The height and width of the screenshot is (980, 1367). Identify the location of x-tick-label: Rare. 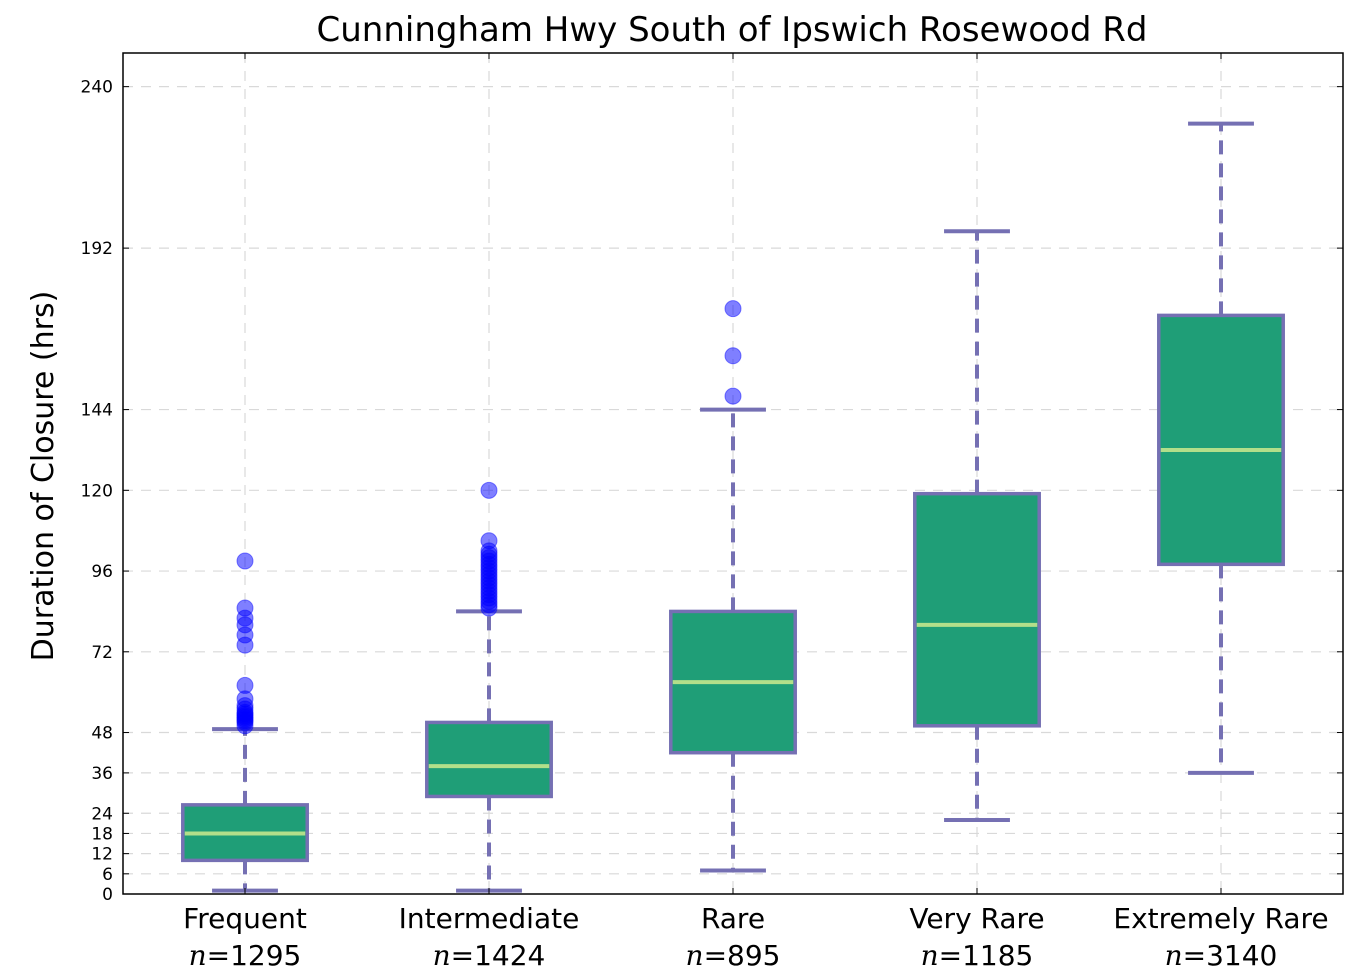
(733, 918).